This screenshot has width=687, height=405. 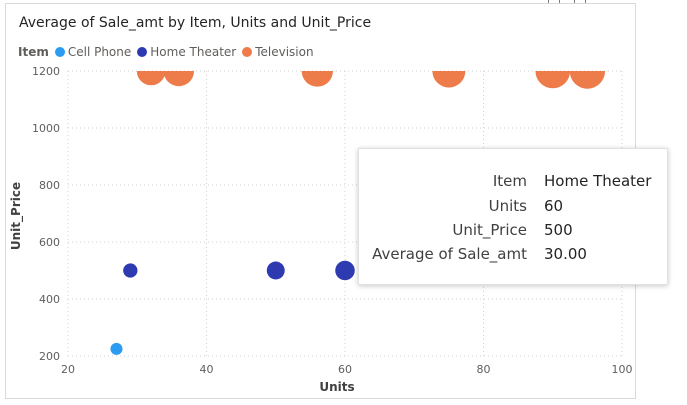 I want to click on x-tick-label: 100, so click(x=622, y=369).